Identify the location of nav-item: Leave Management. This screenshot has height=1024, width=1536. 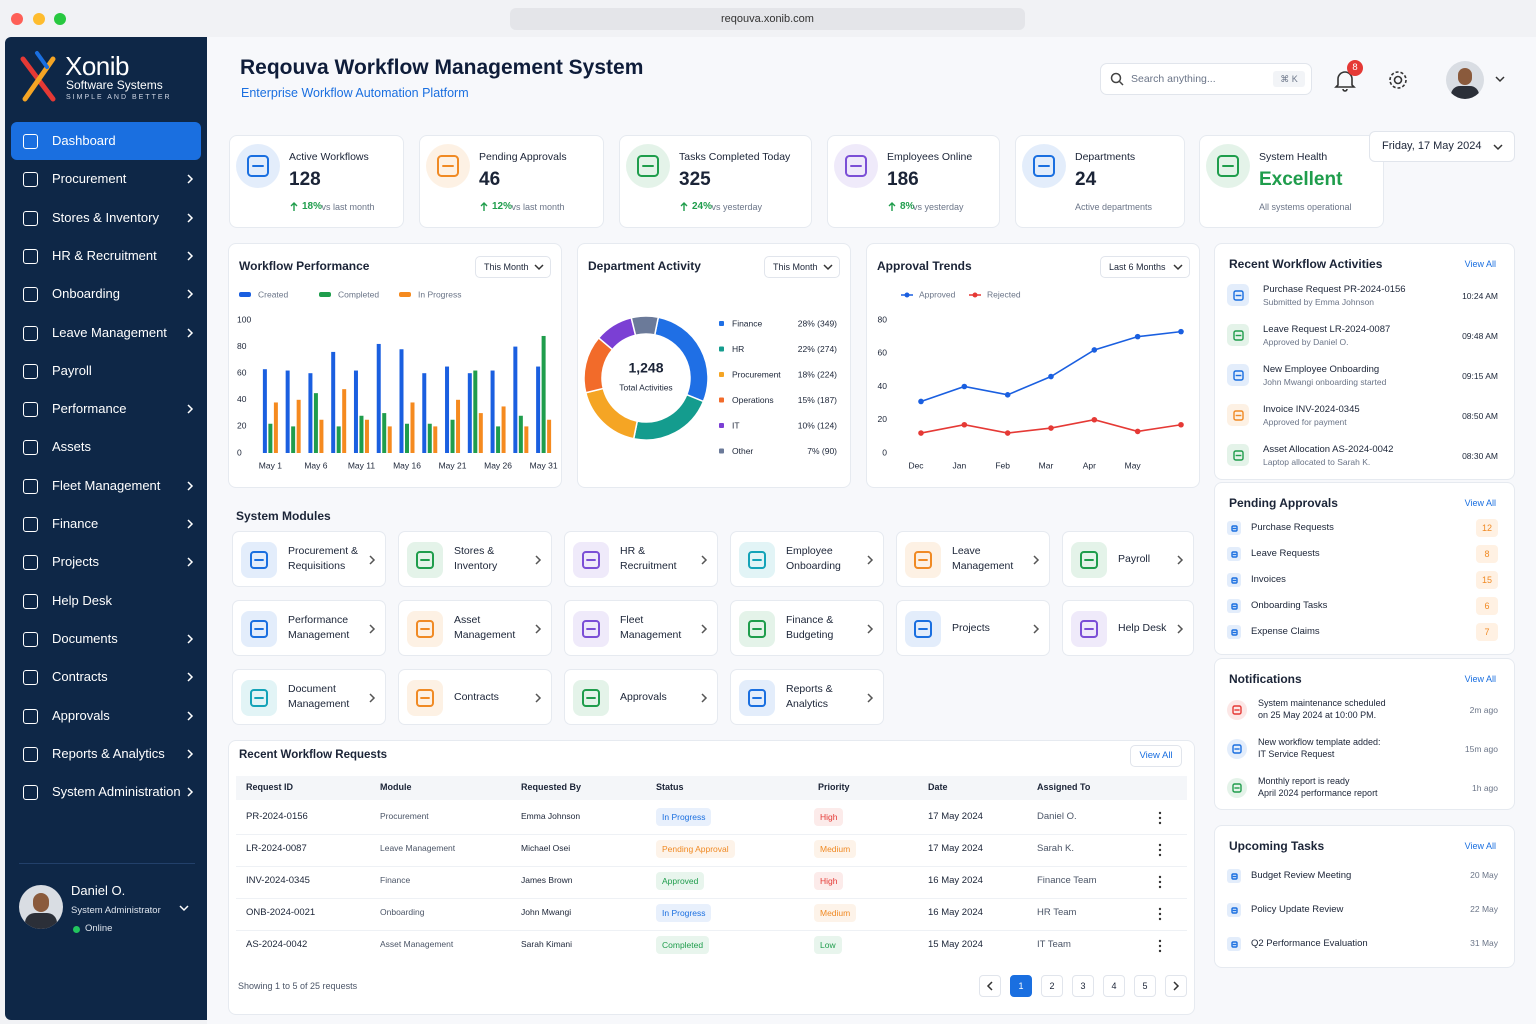
(106, 333).